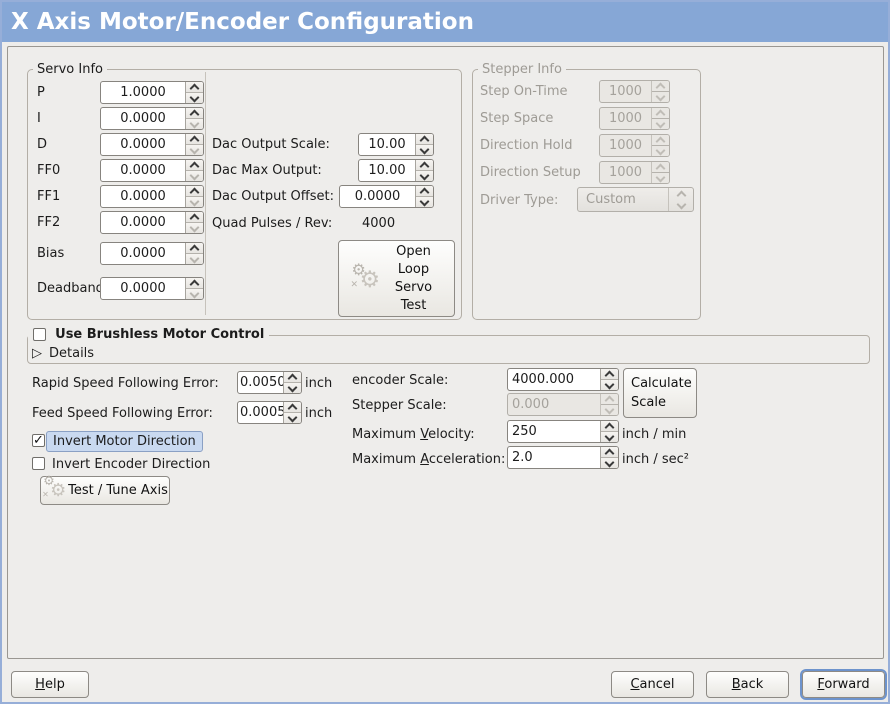 Image resolution: width=890 pixels, height=704 pixels. Describe the element at coordinates (143, 92) in the screenshot. I see `p-value: 1.0000` at that location.